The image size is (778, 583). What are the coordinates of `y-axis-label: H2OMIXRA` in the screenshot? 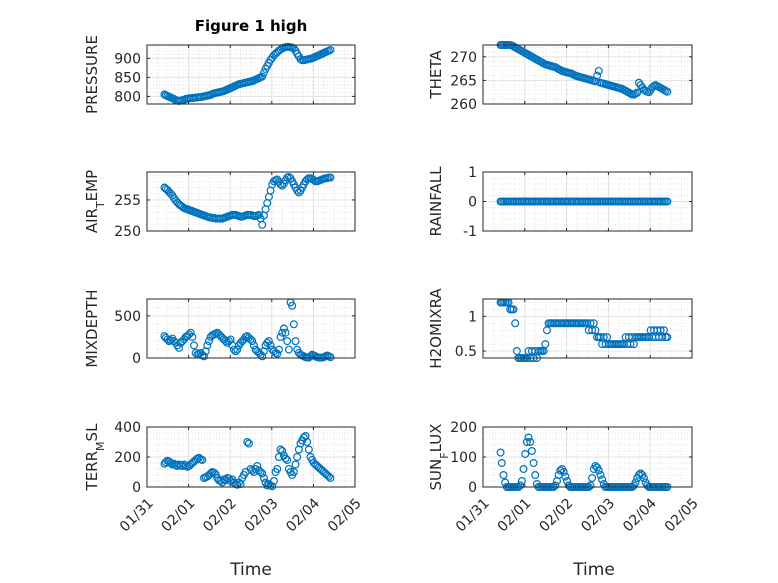 It's located at (436, 328).